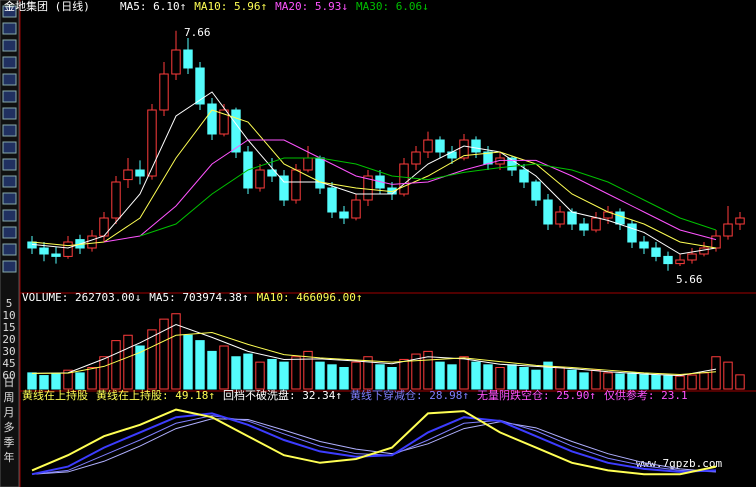 The height and width of the screenshot is (487, 756). Describe the element at coordinates (197, 32) in the screenshot. I see `high-label: 7.66` at that location.